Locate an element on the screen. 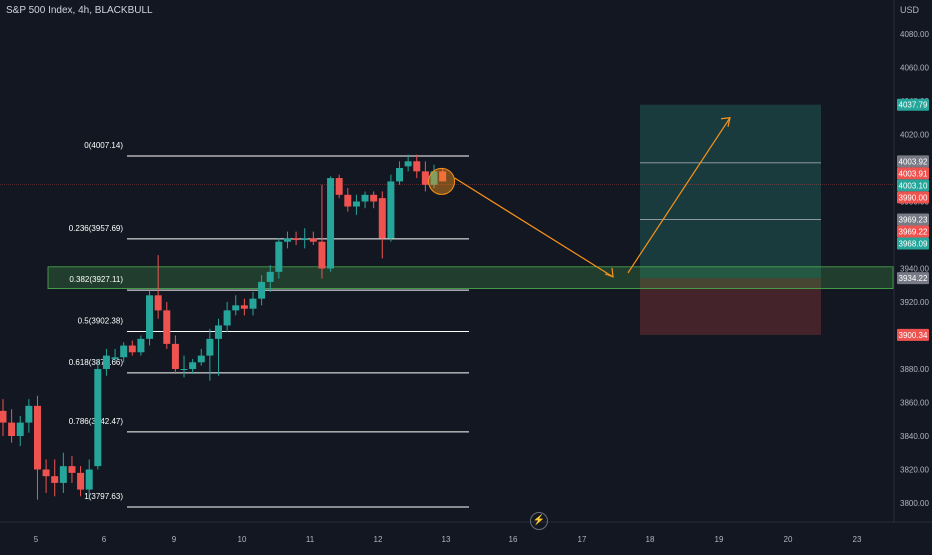  price-label-text: 3900.34 is located at coordinates (913, 335).